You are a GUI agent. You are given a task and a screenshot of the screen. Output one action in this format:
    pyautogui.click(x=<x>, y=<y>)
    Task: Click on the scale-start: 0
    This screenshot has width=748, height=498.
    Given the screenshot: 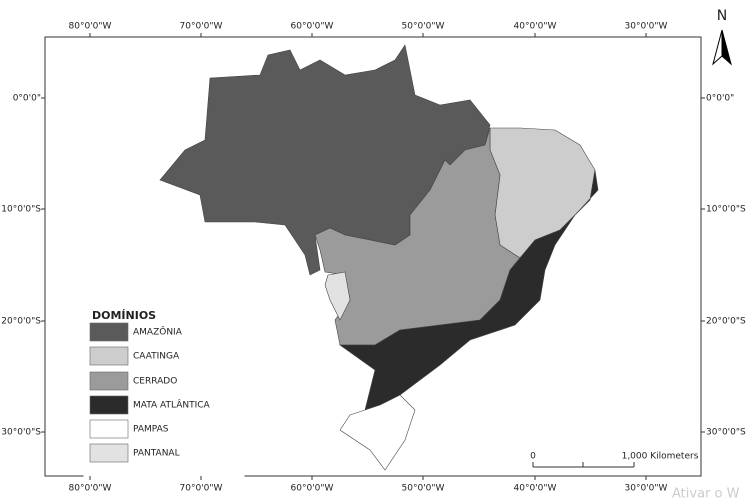 What is the action you would take?
    pyautogui.click(x=533, y=457)
    